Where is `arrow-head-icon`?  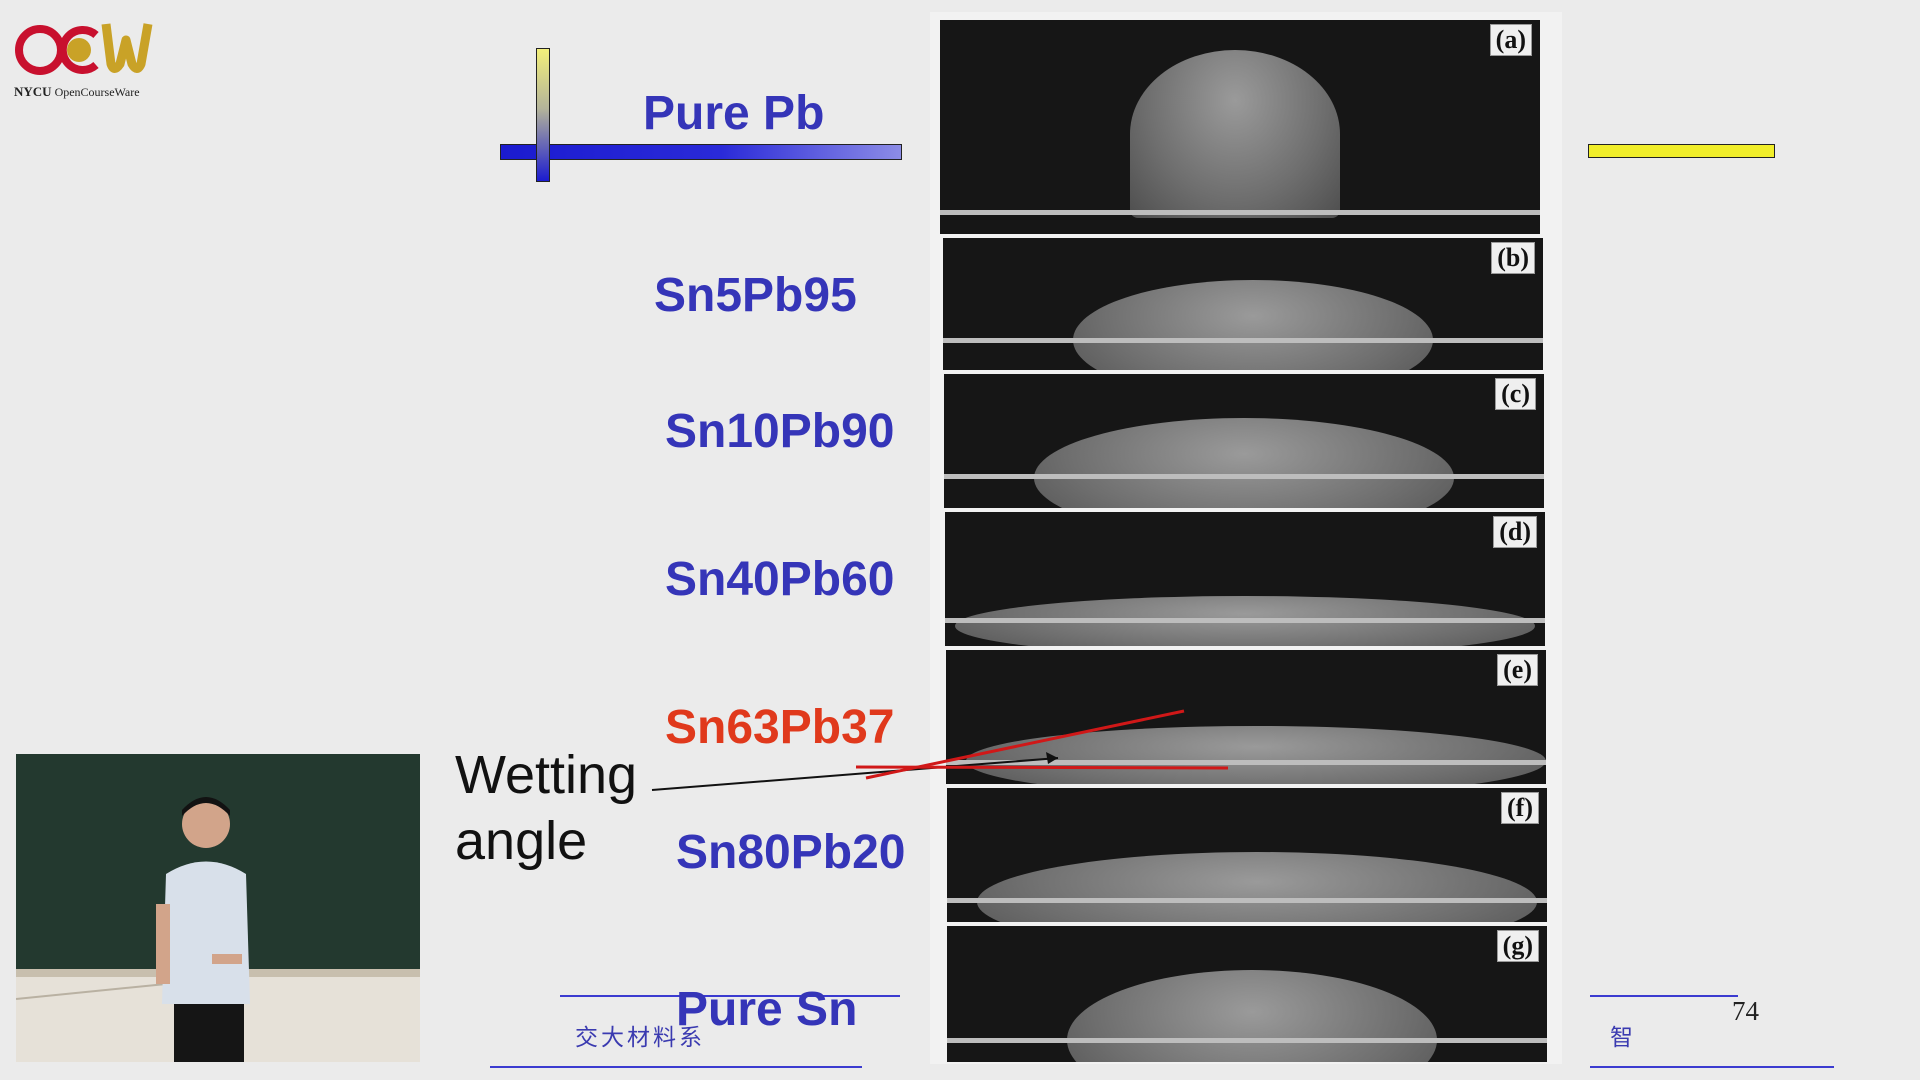 arrow-head-icon is located at coordinates (1052, 758).